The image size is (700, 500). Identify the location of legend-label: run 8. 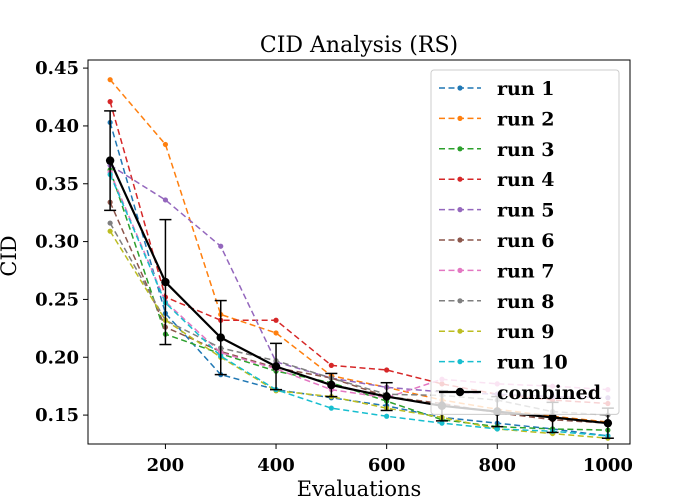
(525, 302).